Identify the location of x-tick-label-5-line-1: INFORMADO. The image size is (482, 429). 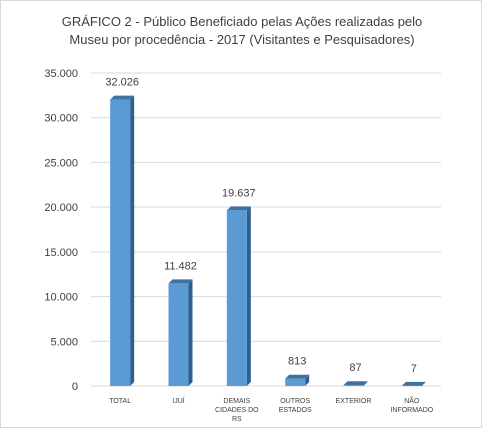
(411, 410).